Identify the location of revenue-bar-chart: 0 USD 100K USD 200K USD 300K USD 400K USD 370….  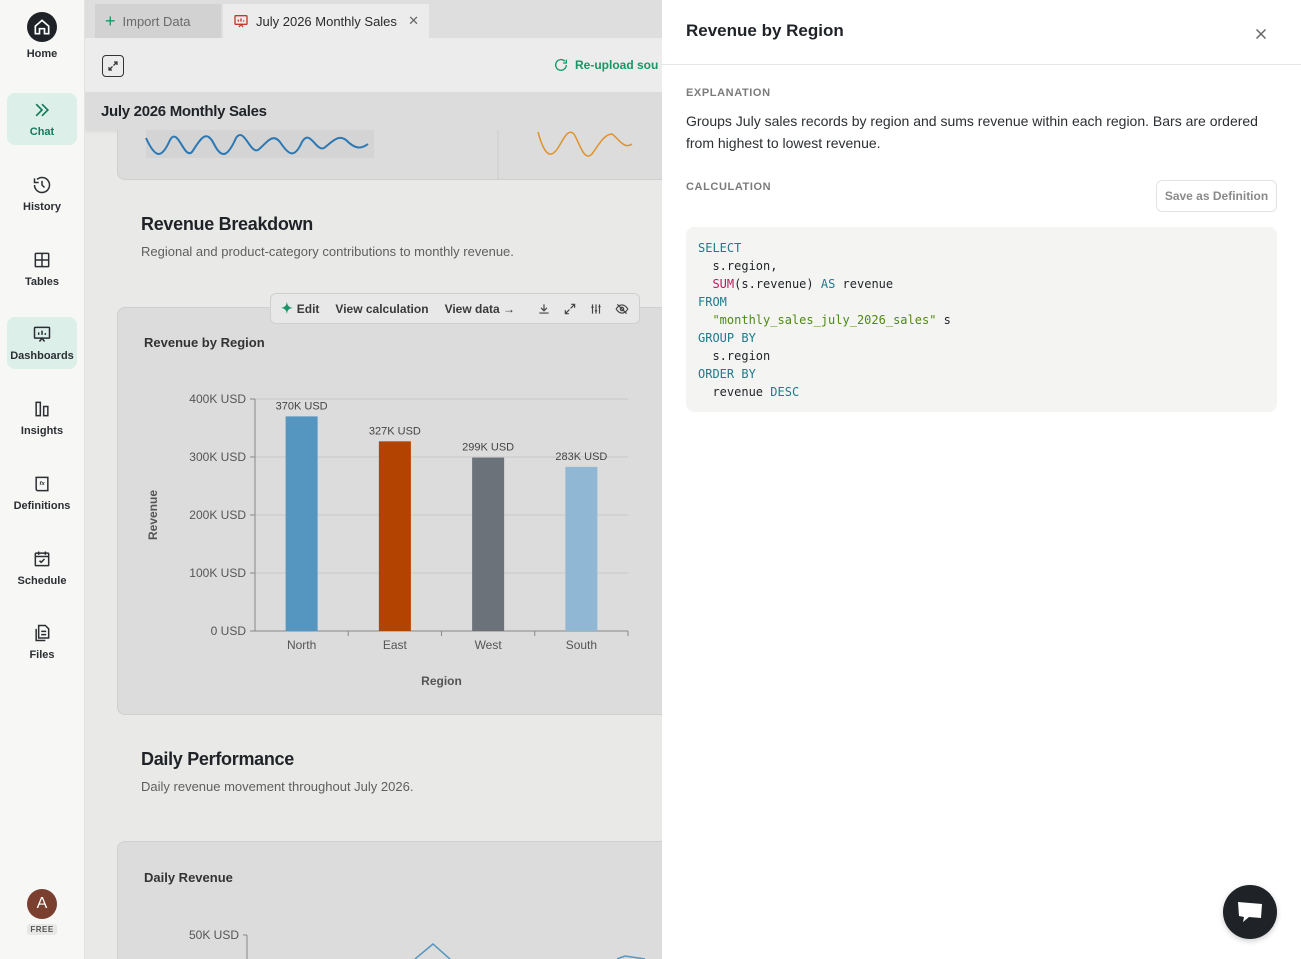
(387, 540).